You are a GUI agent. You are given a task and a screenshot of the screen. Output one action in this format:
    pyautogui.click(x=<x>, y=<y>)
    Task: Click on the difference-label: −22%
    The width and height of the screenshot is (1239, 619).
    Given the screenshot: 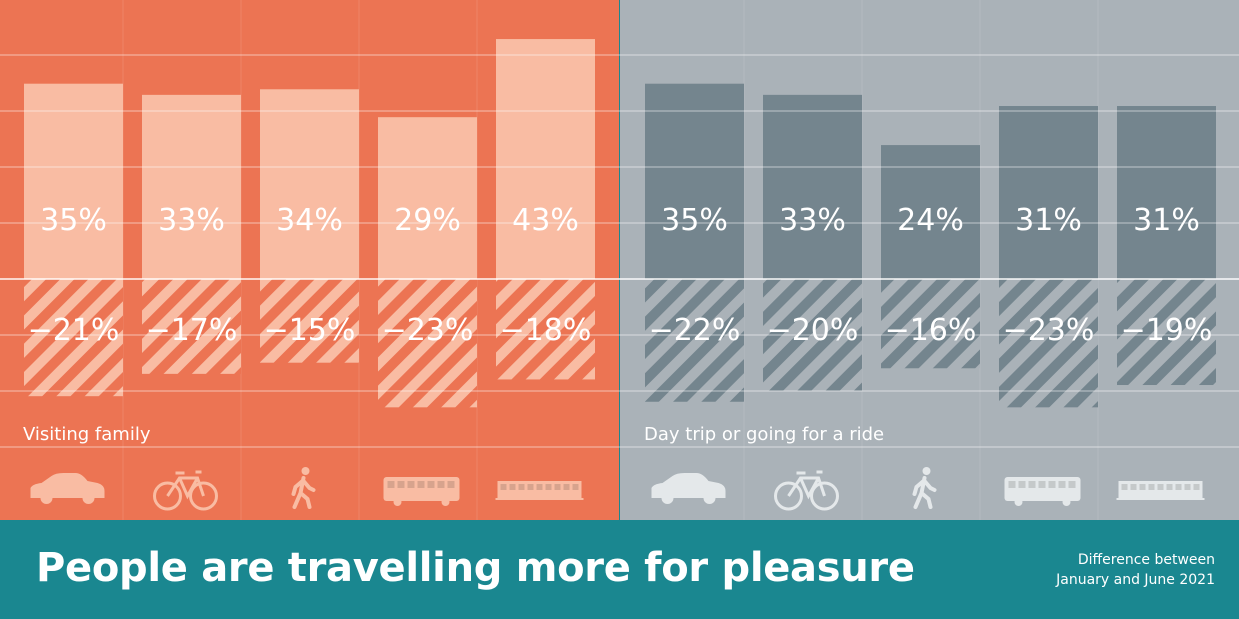 What is the action you would take?
    pyautogui.click(x=695, y=330)
    